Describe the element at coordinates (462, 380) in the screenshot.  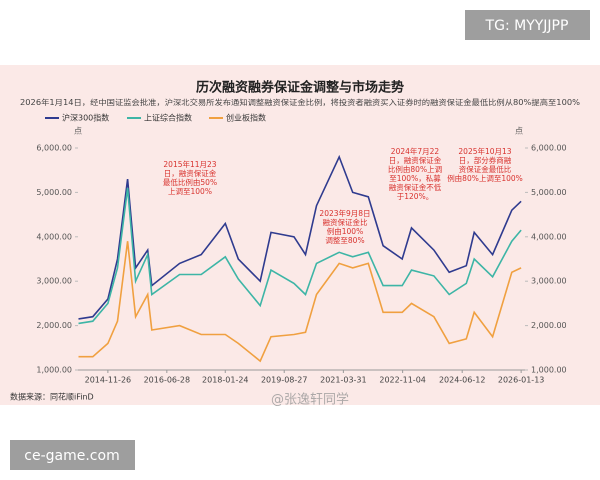
I see `x-tick-label: 2024-06-12` at that location.